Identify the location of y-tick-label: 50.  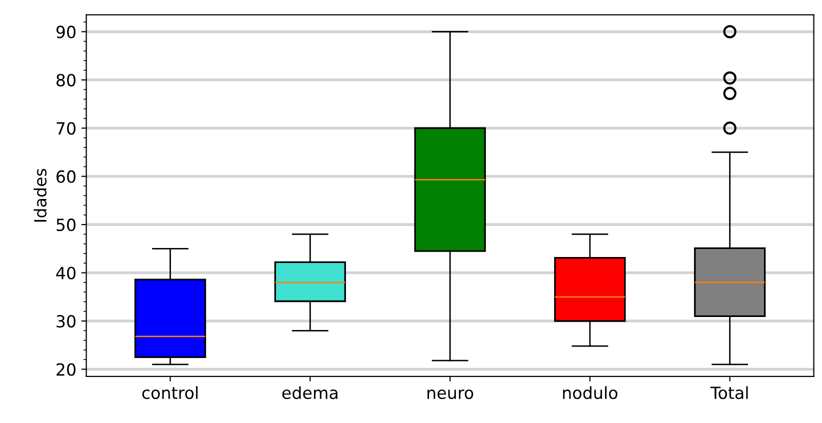
(66, 225).